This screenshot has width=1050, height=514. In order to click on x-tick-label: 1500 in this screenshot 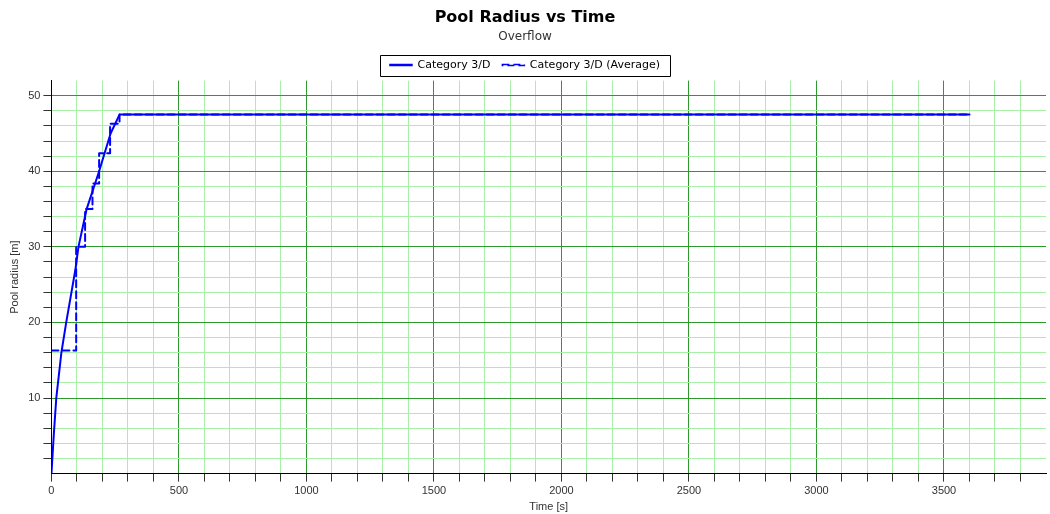, I will do `click(434, 490)`.